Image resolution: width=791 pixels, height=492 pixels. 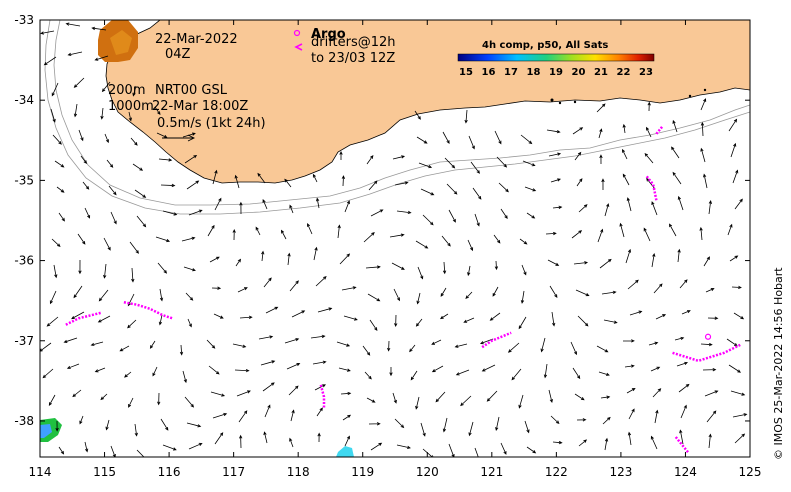 I want to click on x-tick-label: 122, so click(x=556, y=472).